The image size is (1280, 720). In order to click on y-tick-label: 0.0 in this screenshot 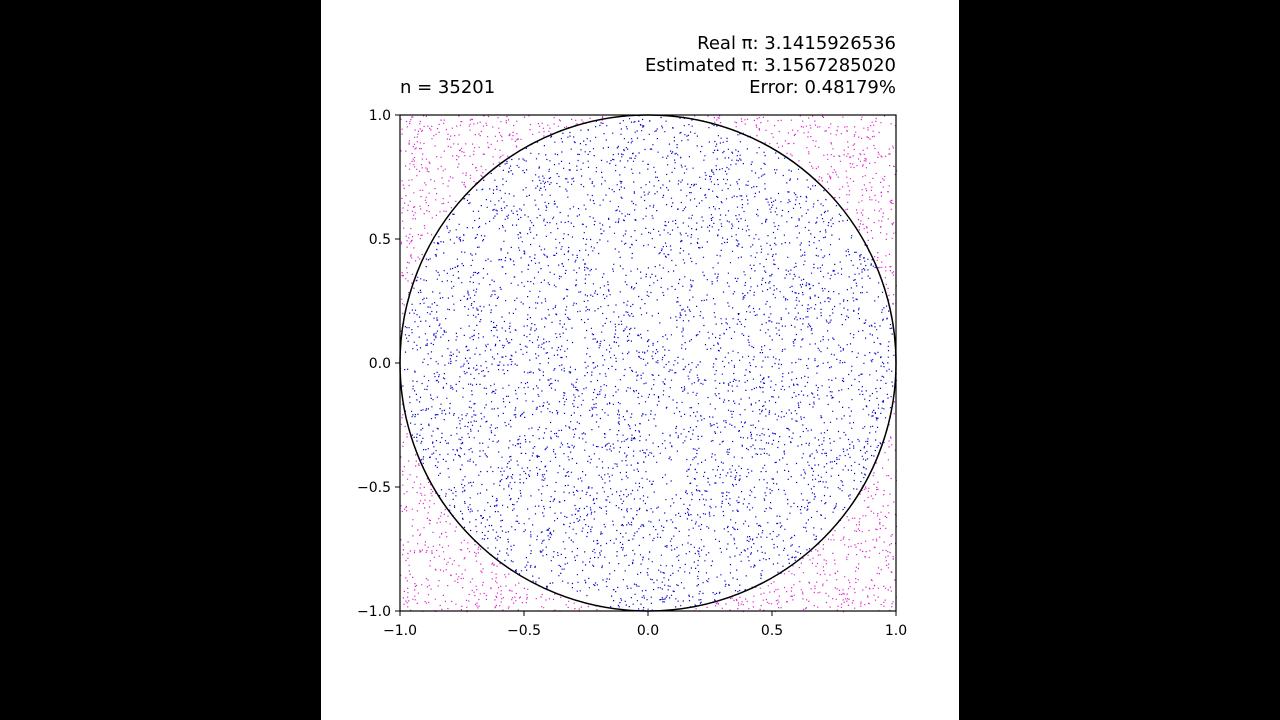, I will do `click(380, 364)`.